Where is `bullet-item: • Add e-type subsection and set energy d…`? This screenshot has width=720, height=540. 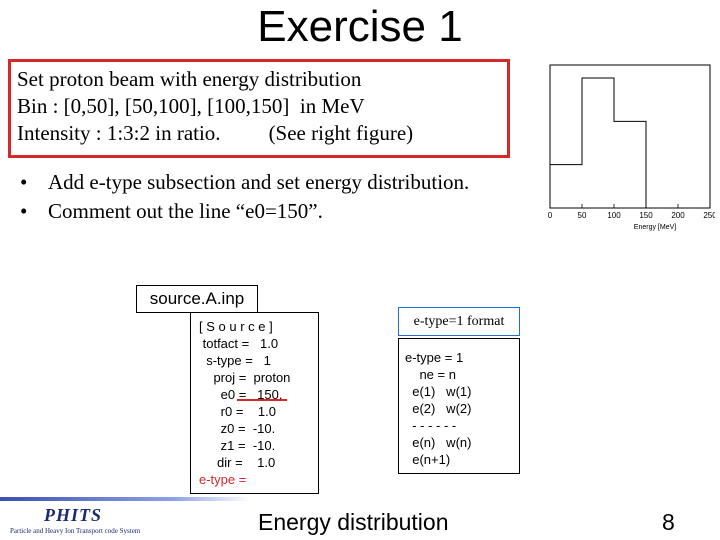
bullet-item: • Add e-type subsection and set energy d… is located at coordinates (244, 182).